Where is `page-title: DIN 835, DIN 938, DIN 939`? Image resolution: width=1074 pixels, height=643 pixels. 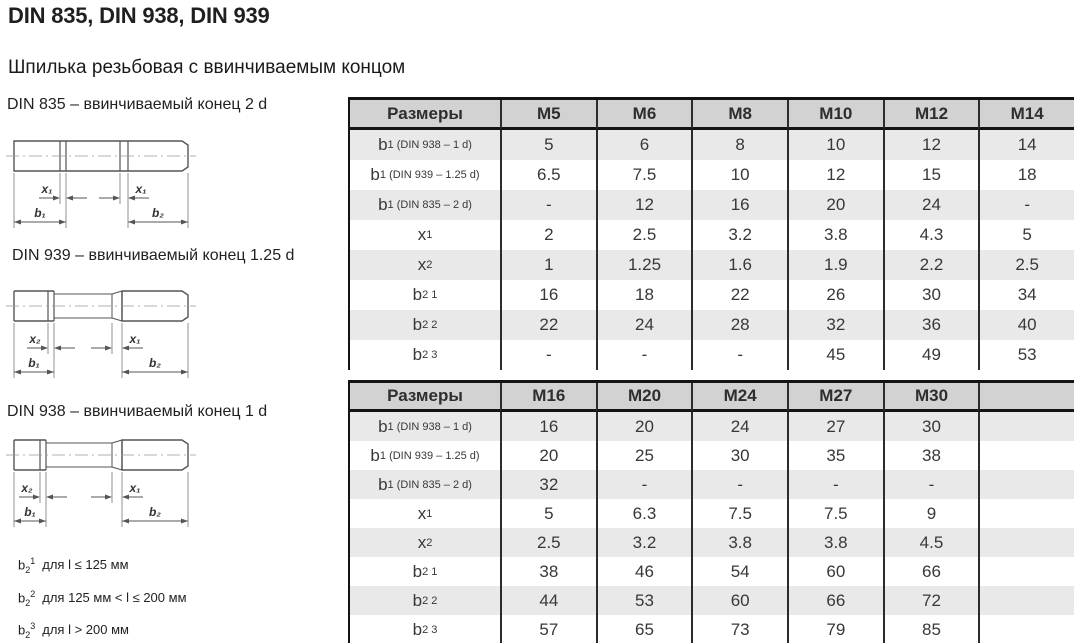
page-title: DIN 835, DIN 938, DIN 939 is located at coordinates (139, 15).